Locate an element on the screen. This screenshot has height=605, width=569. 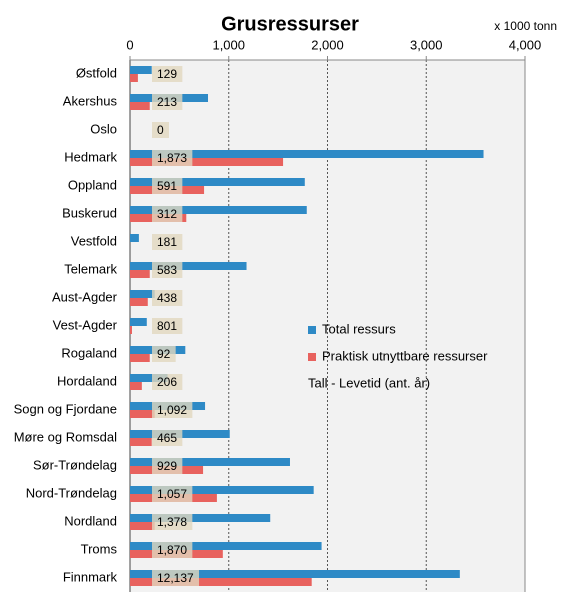
lifetime-label: 438 is located at coordinates (167, 298).